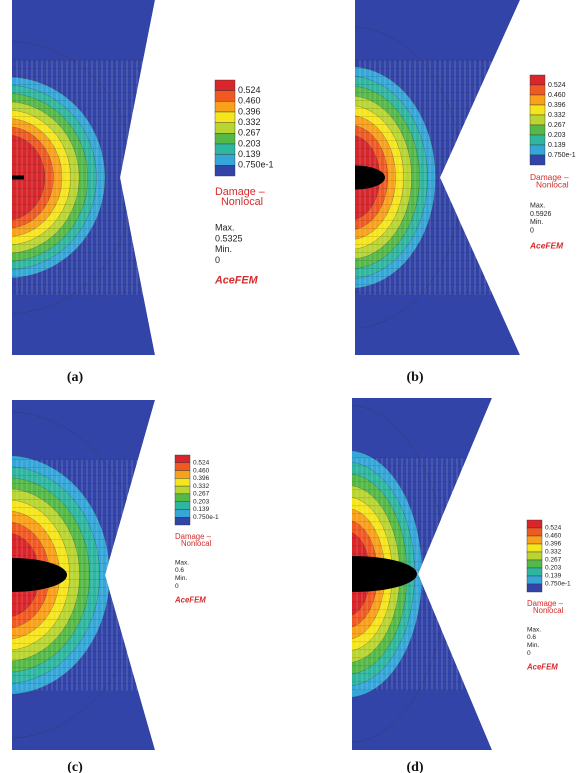 This screenshot has width=588, height=773. I want to click on panel-label: (c), so click(75, 766).